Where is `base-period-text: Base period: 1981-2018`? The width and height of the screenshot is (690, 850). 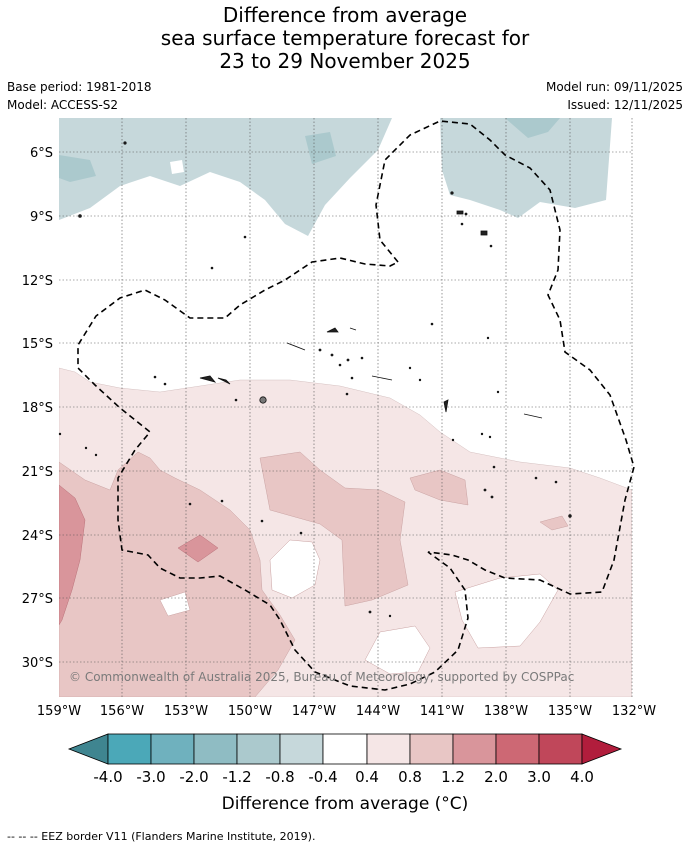 base-period-text: Base period: 1981-2018 is located at coordinates (79, 87).